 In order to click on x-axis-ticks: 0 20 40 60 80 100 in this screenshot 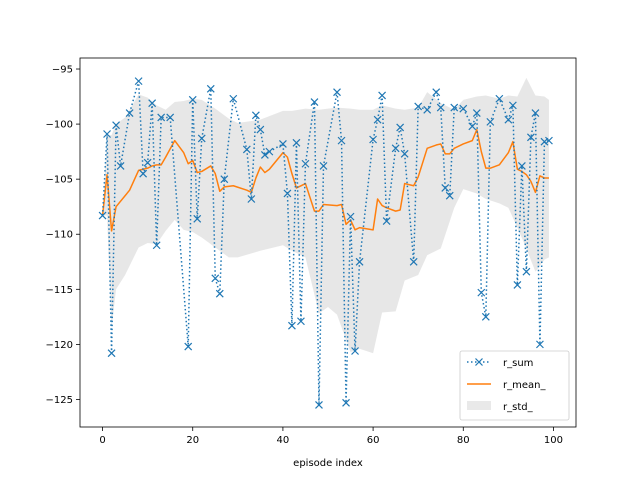, I will do `click(331, 436)`.